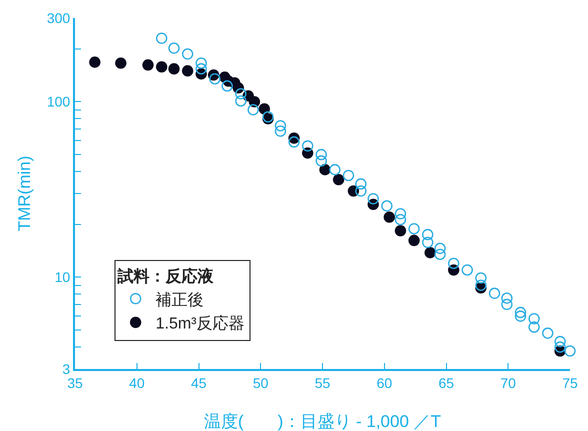  What do you see at coordinates (24, 194) in the screenshot?
I see `y-axis-title: TMR(min)` at bounding box center [24, 194].